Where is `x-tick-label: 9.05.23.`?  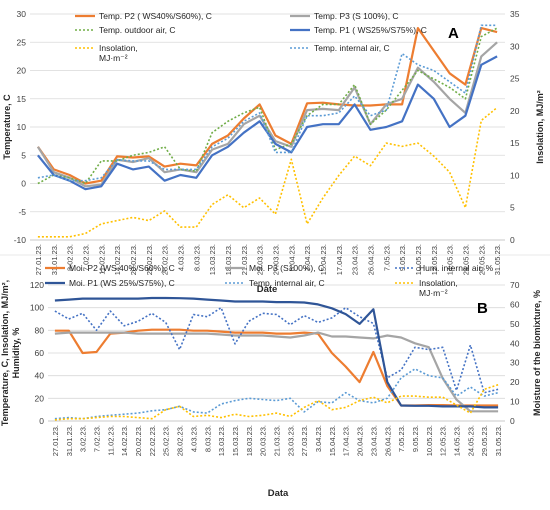 x-tick-label: 9.05.23. is located at coordinates (402, 257).